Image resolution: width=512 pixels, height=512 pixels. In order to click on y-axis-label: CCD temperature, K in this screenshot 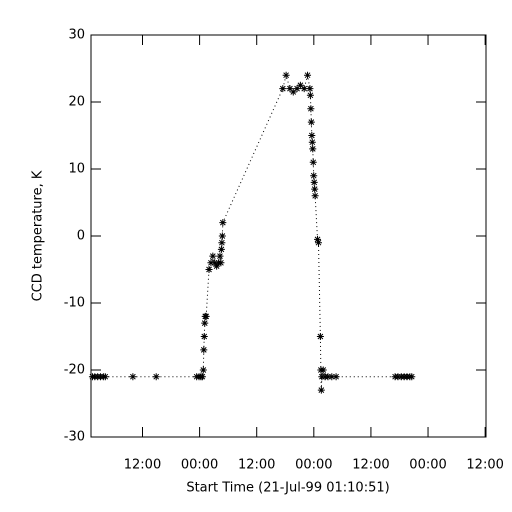, I will do `click(38, 235)`.